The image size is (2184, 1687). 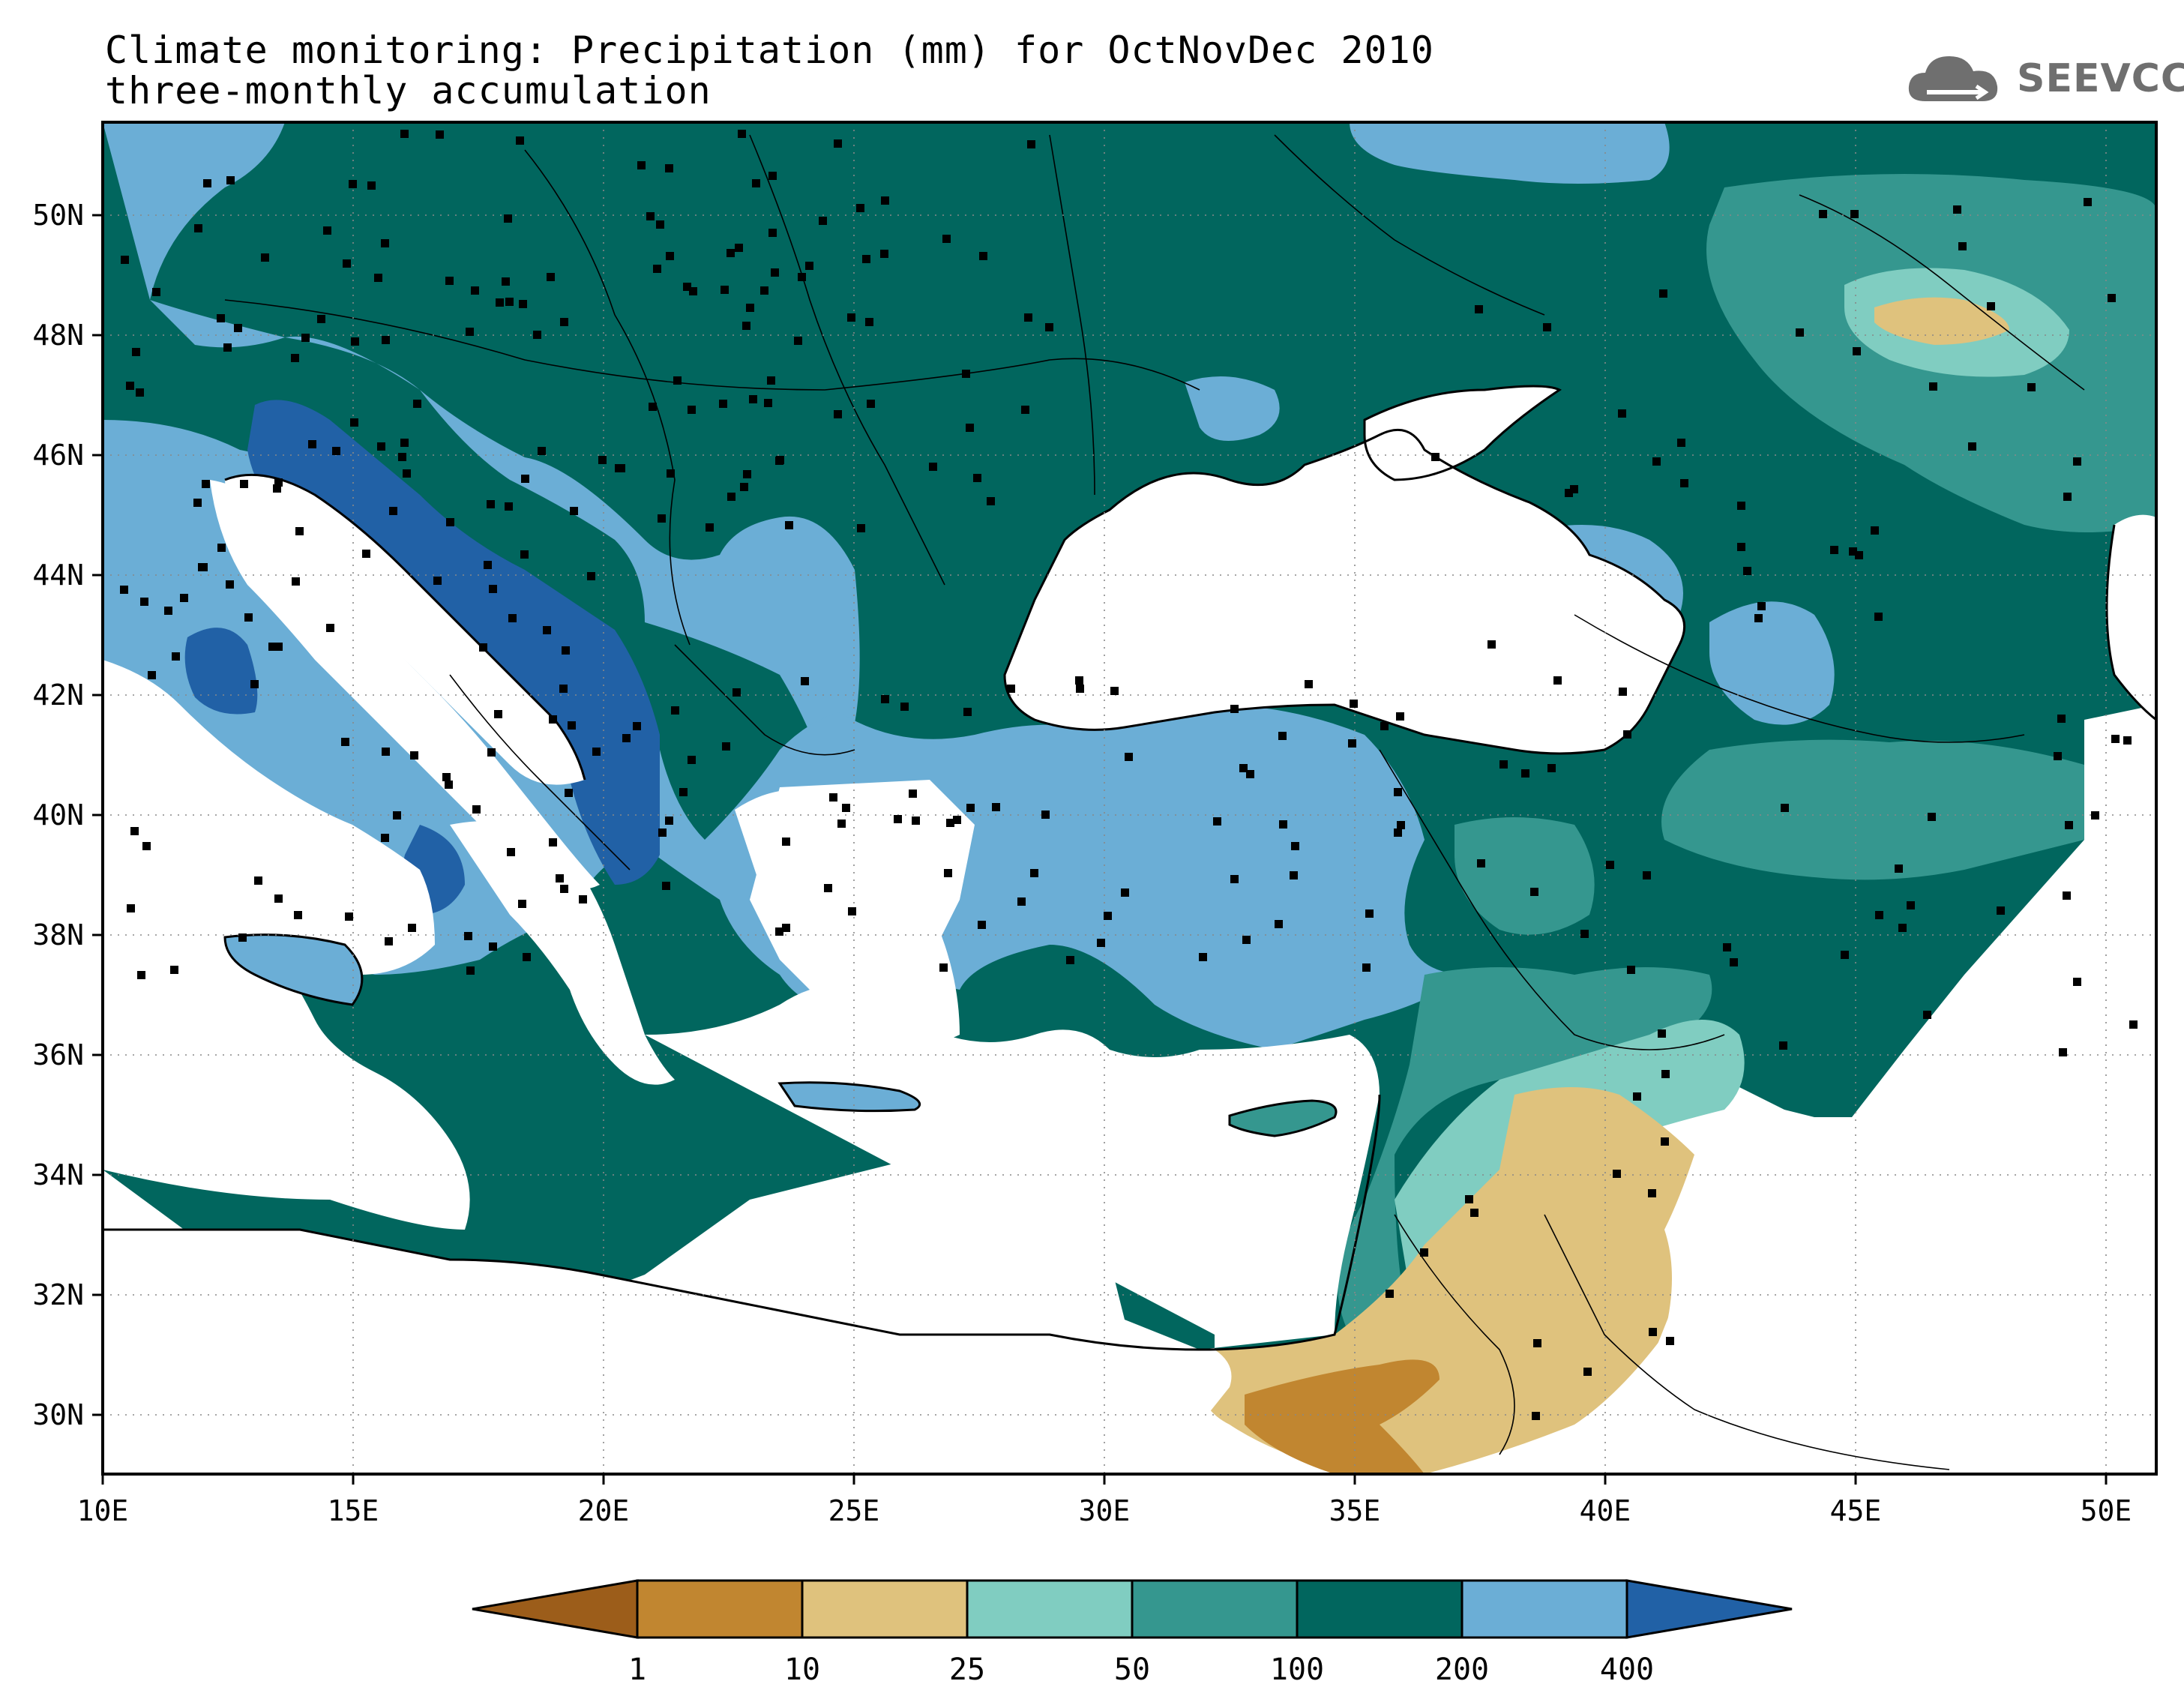 What do you see at coordinates (58, 1294) in the screenshot?
I see `lat-label: 32N` at bounding box center [58, 1294].